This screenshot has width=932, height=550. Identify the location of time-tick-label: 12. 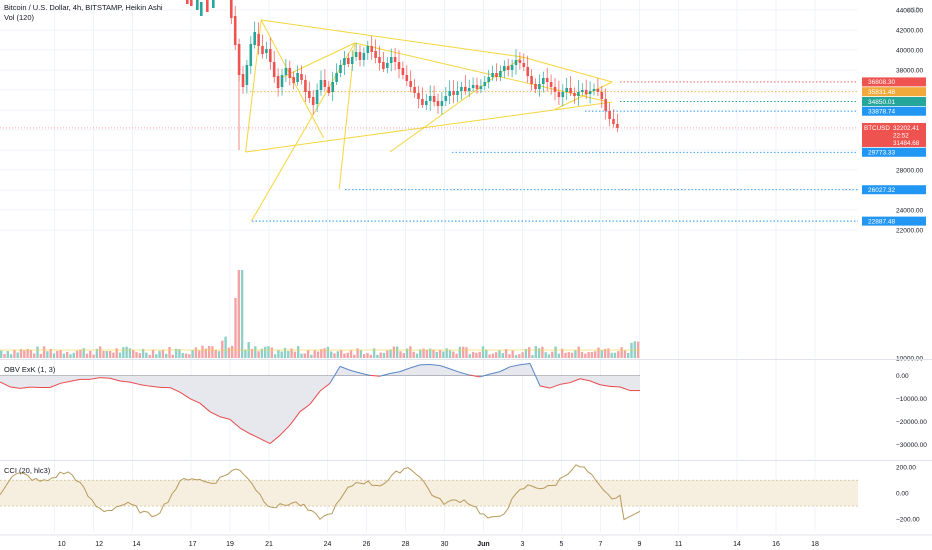
(99, 544).